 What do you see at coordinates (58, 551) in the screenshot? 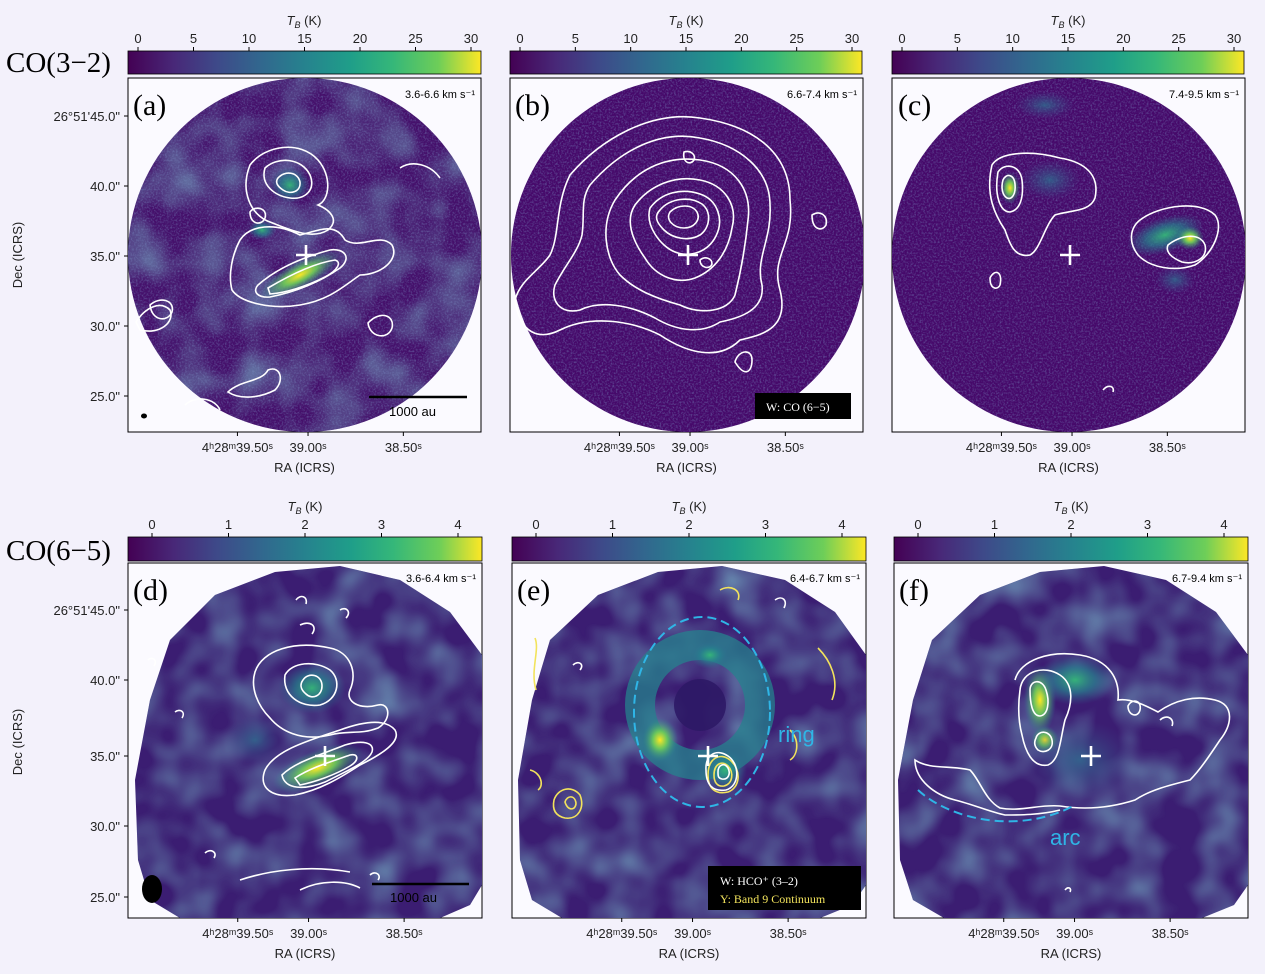
I see `row-label-co65: CO(6−5)` at bounding box center [58, 551].